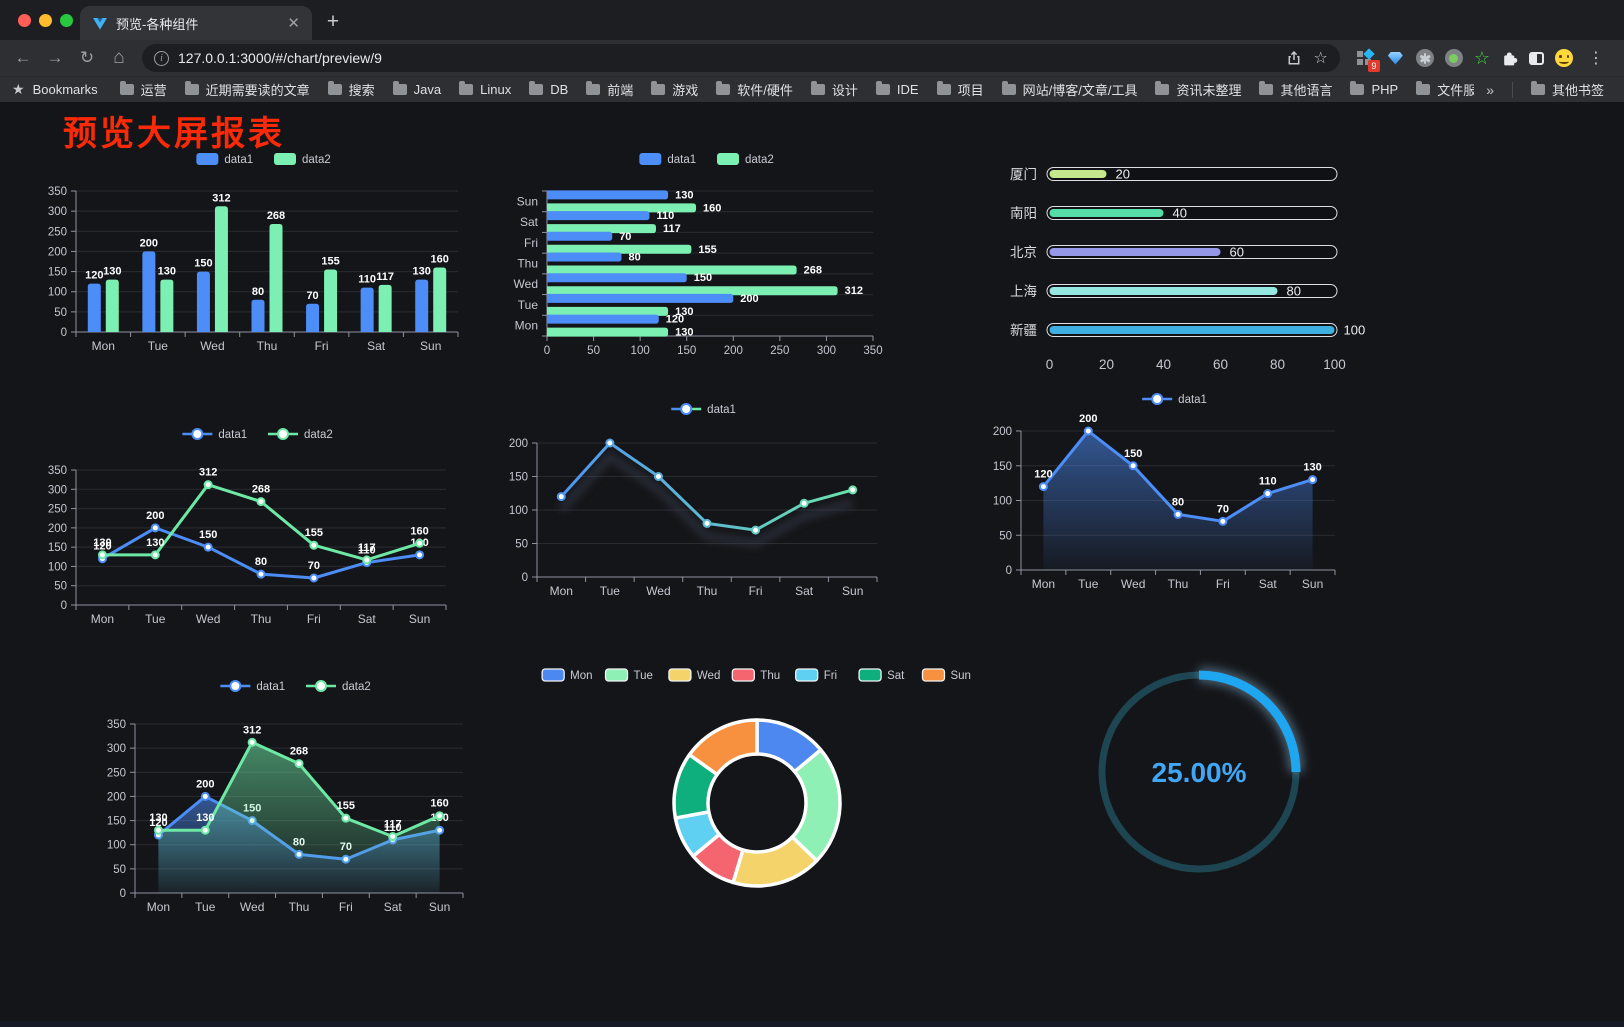  What do you see at coordinates (1374, 89) in the screenshot?
I see `bookmark-folder: PHP` at bounding box center [1374, 89].